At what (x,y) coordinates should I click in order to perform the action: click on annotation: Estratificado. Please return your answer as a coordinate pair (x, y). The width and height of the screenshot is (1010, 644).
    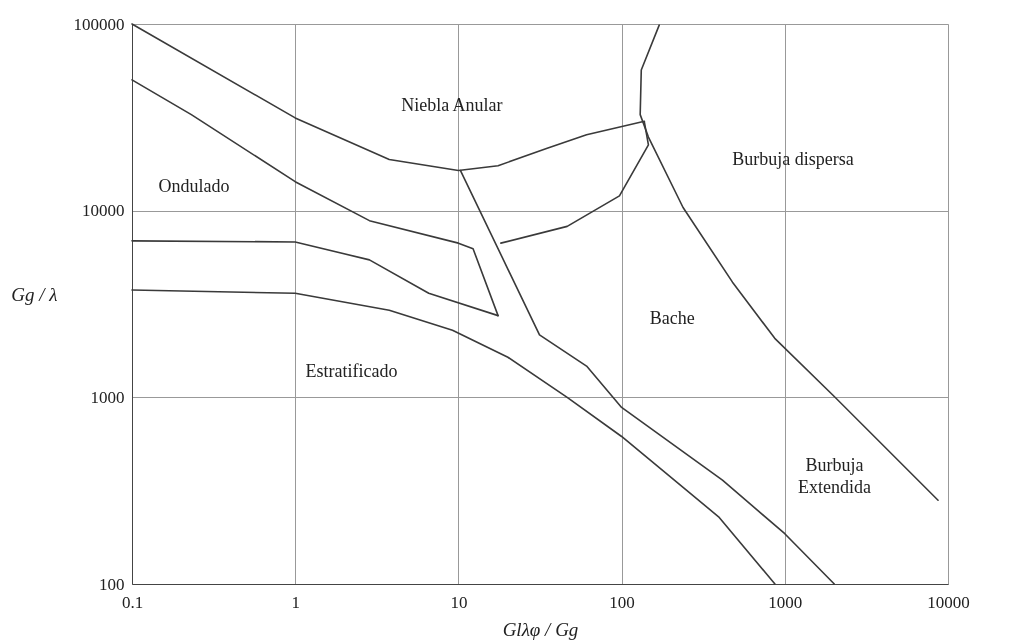
    Looking at the image, I should click on (351, 370).